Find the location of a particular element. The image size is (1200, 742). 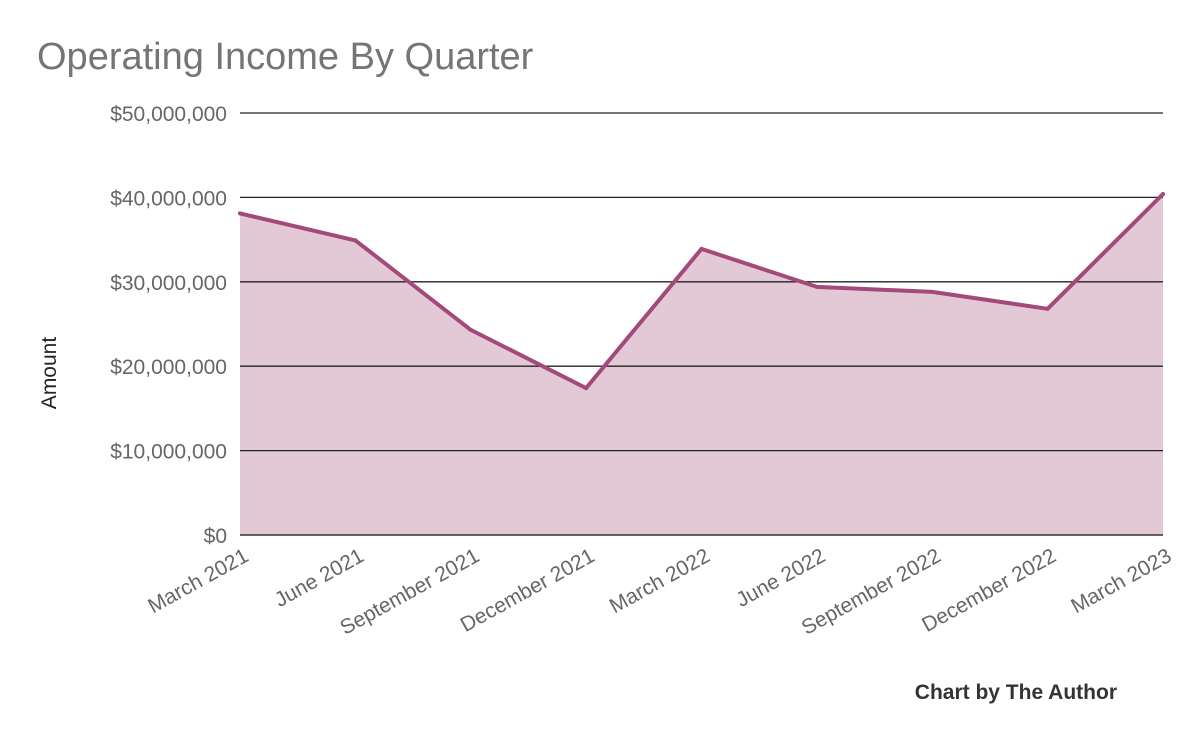

x-tick-label: June 2021 is located at coordinates (319, 578).